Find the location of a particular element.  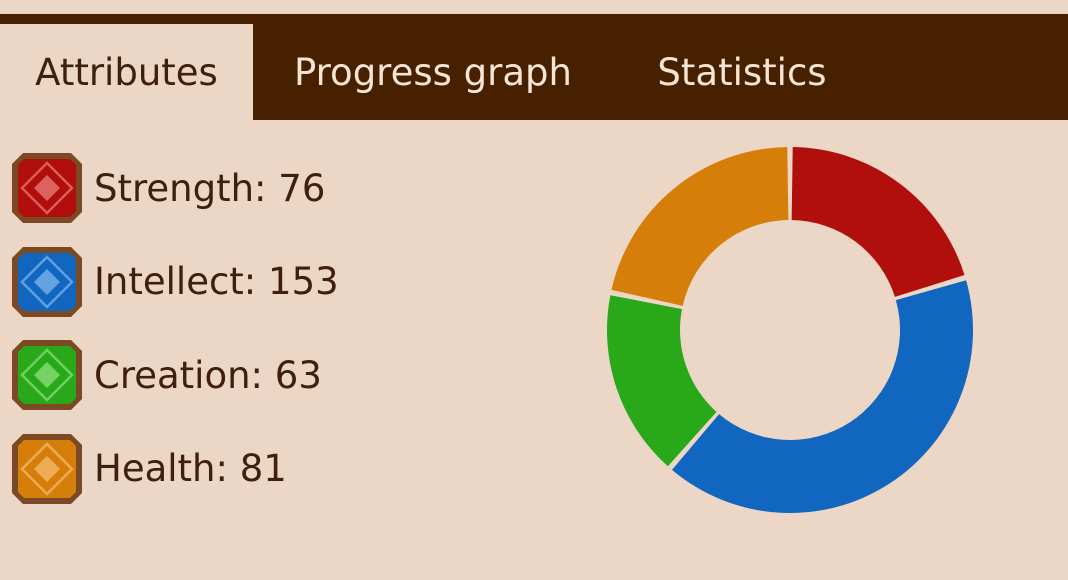

attribute-row-creation: Creation: 63 is located at coordinates (174, 375).